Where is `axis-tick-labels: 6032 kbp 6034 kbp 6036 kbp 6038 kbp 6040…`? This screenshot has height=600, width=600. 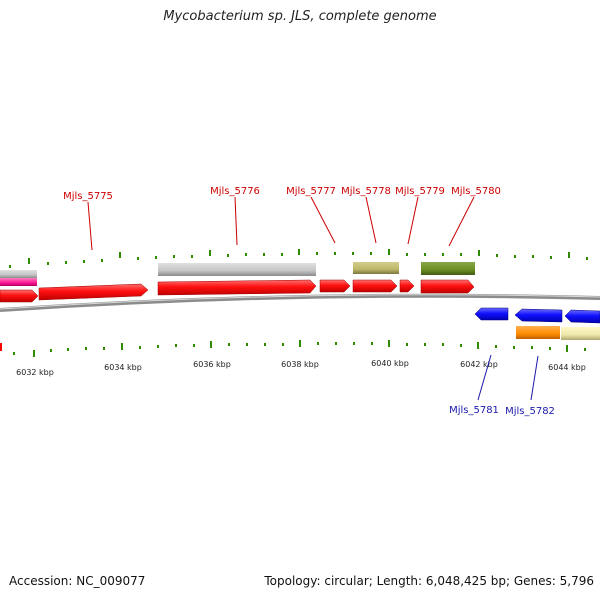
axis-tick-labels: 6032 kbp 6034 kbp 6036 kbp 6038 kbp 6040… is located at coordinates (301, 368).